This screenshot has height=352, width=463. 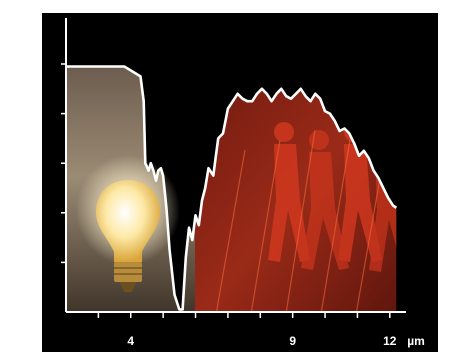 I want to click on unit-label: µm, so click(x=416, y=341).